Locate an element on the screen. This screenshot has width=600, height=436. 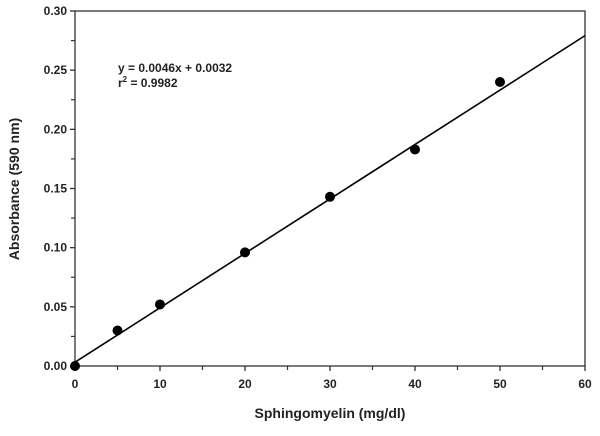
x-tick-label: 40 is located at coordinates (415, 384).